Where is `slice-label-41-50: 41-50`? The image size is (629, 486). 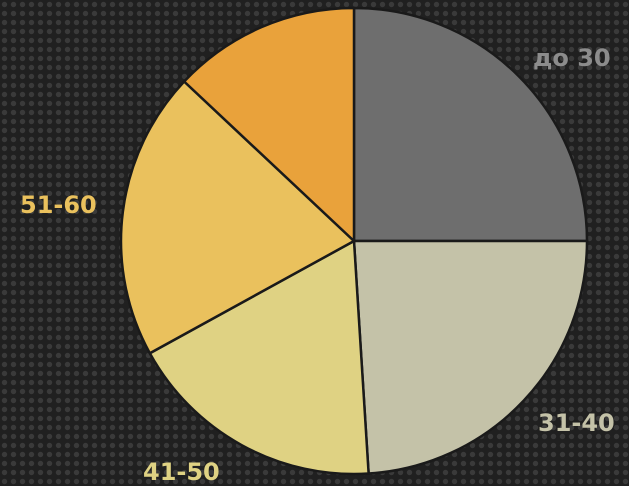
slice-label-41-50: 41-50 is located at coordinates (181, 472).